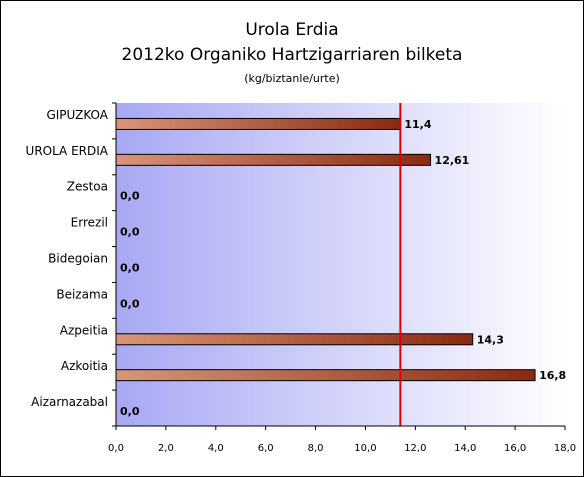  What do you see at coordinates (77, 115) in the screenshot?
I see `category-label: GIPUZKOA` at bounding box center [77, 115].